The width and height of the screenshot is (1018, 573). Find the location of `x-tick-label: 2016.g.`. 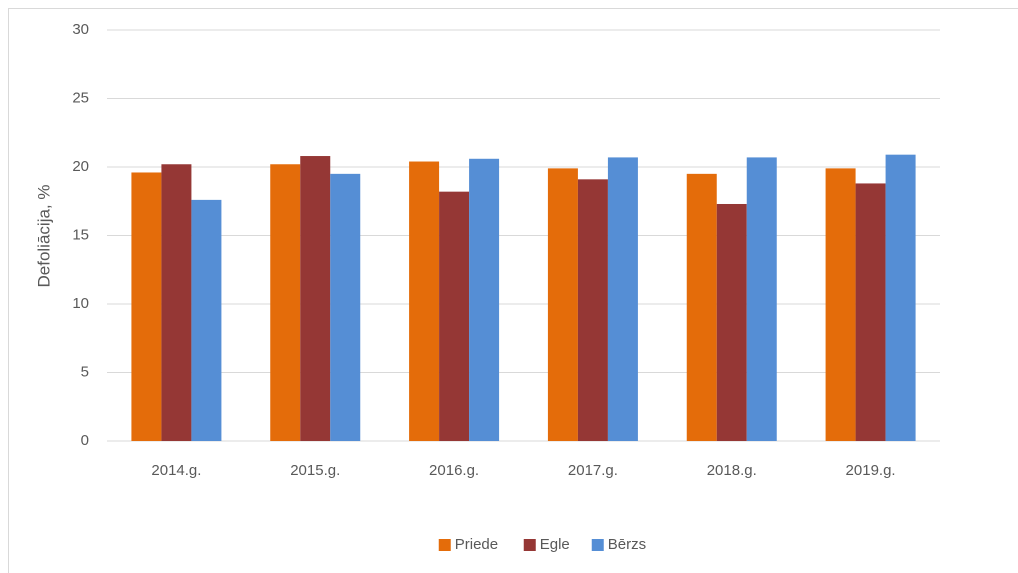

x-tick-label: 2016.g. is located at coordinates (454, 470).